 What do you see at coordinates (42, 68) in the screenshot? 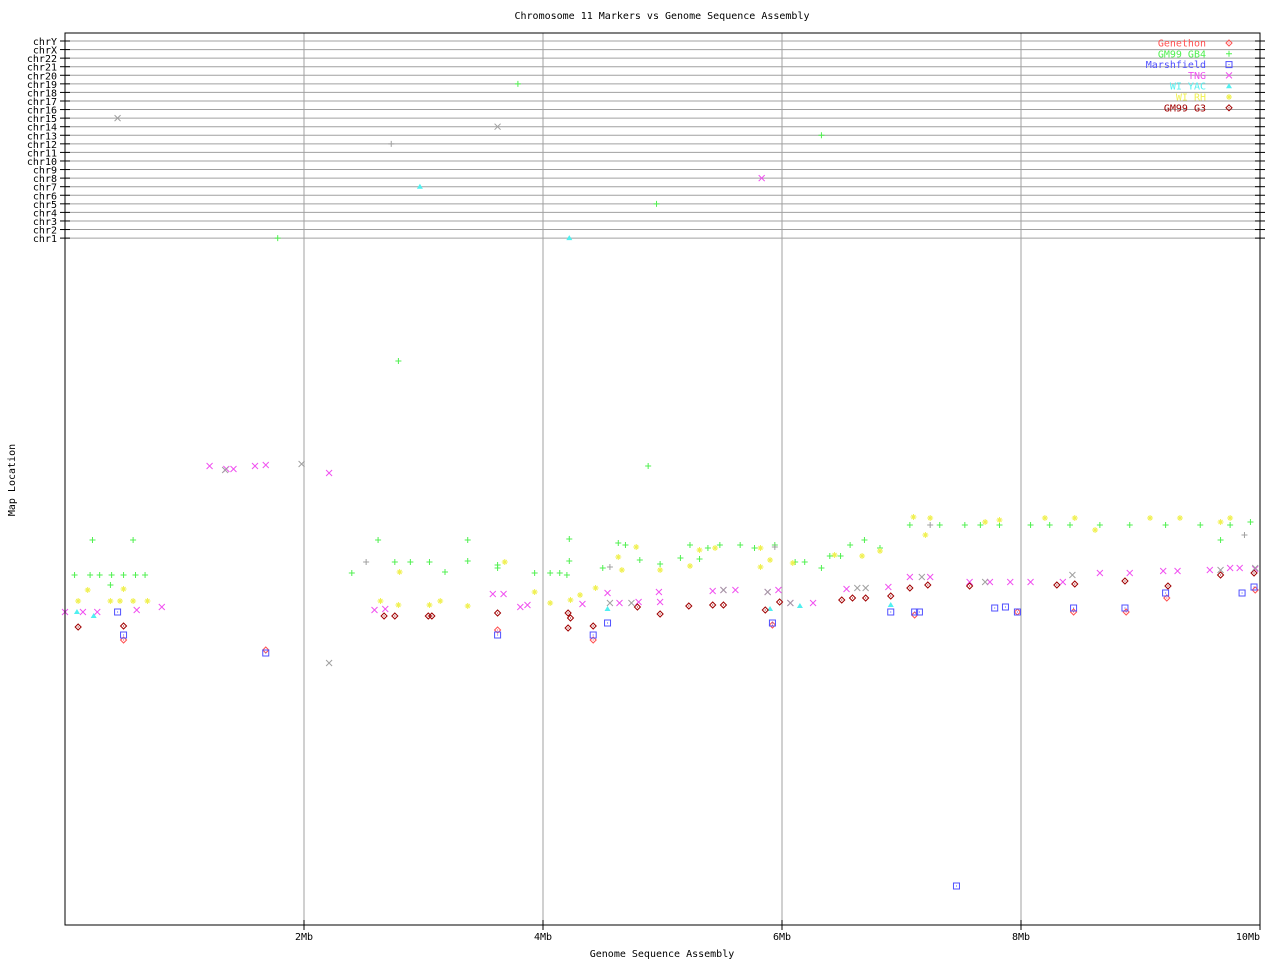
I see `y-tick-label: chr21` at bounding box center [42, 68].